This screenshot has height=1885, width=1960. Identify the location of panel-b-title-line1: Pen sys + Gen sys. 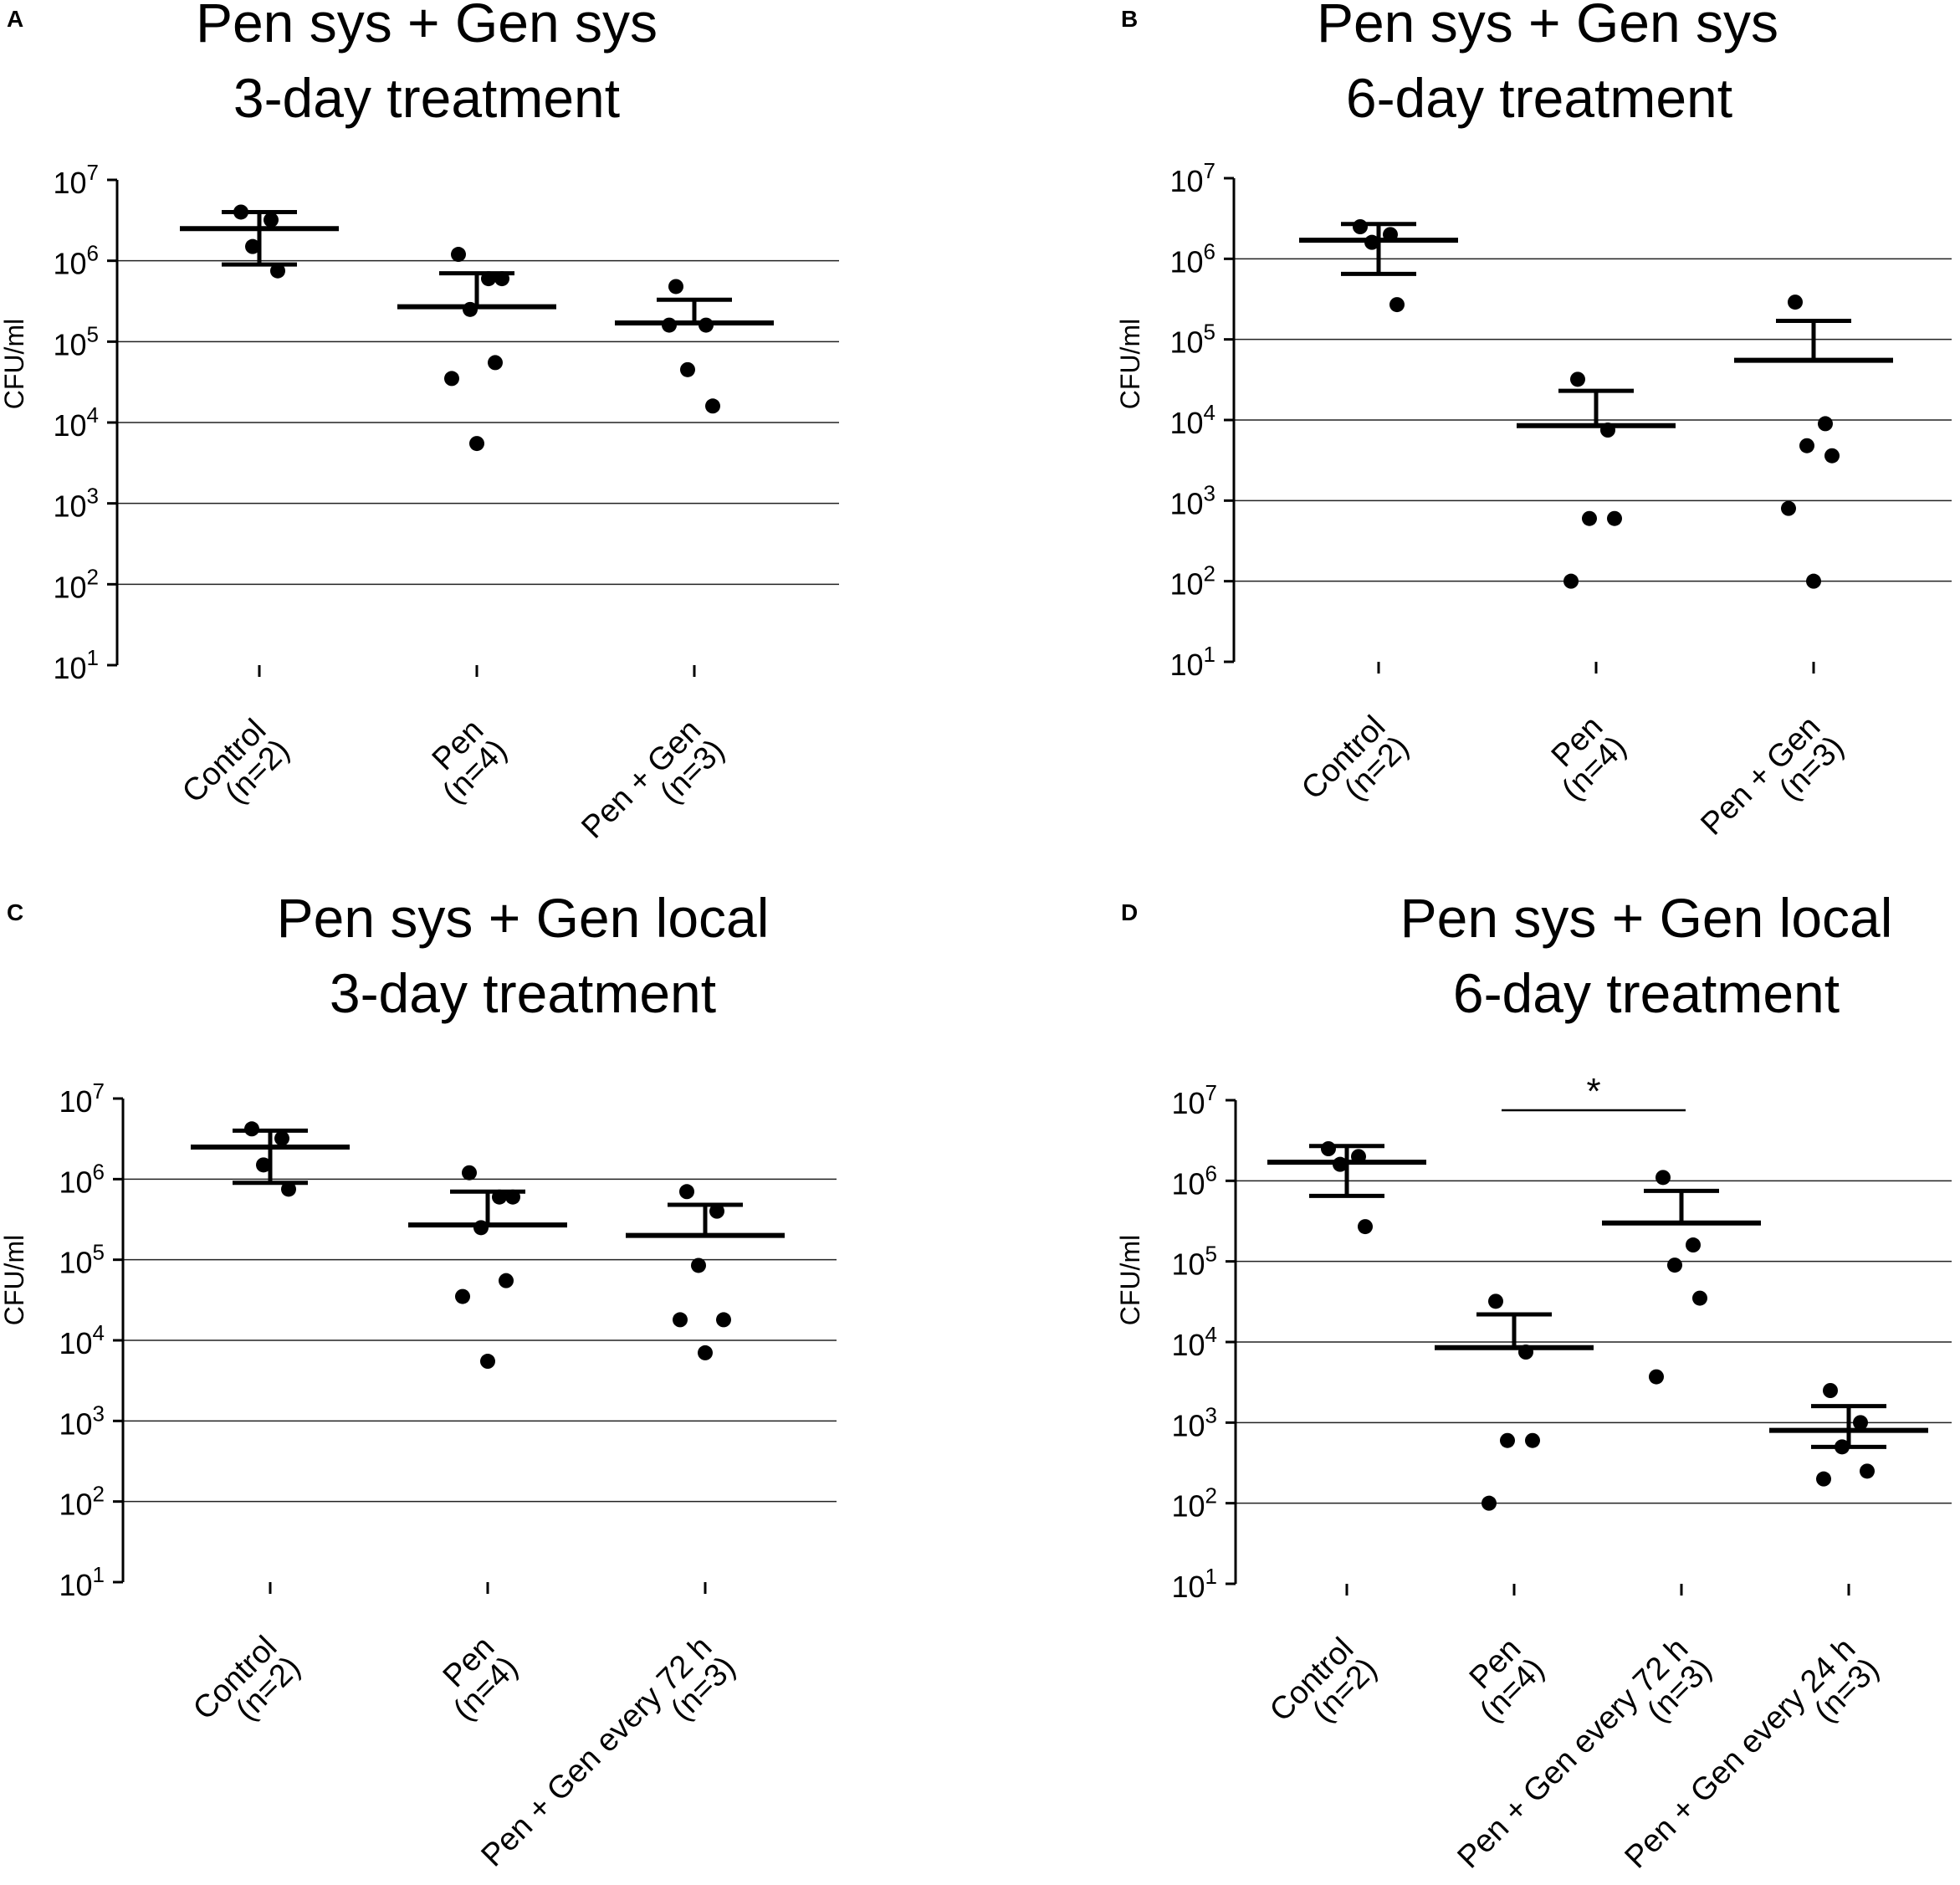
(1548, 27).